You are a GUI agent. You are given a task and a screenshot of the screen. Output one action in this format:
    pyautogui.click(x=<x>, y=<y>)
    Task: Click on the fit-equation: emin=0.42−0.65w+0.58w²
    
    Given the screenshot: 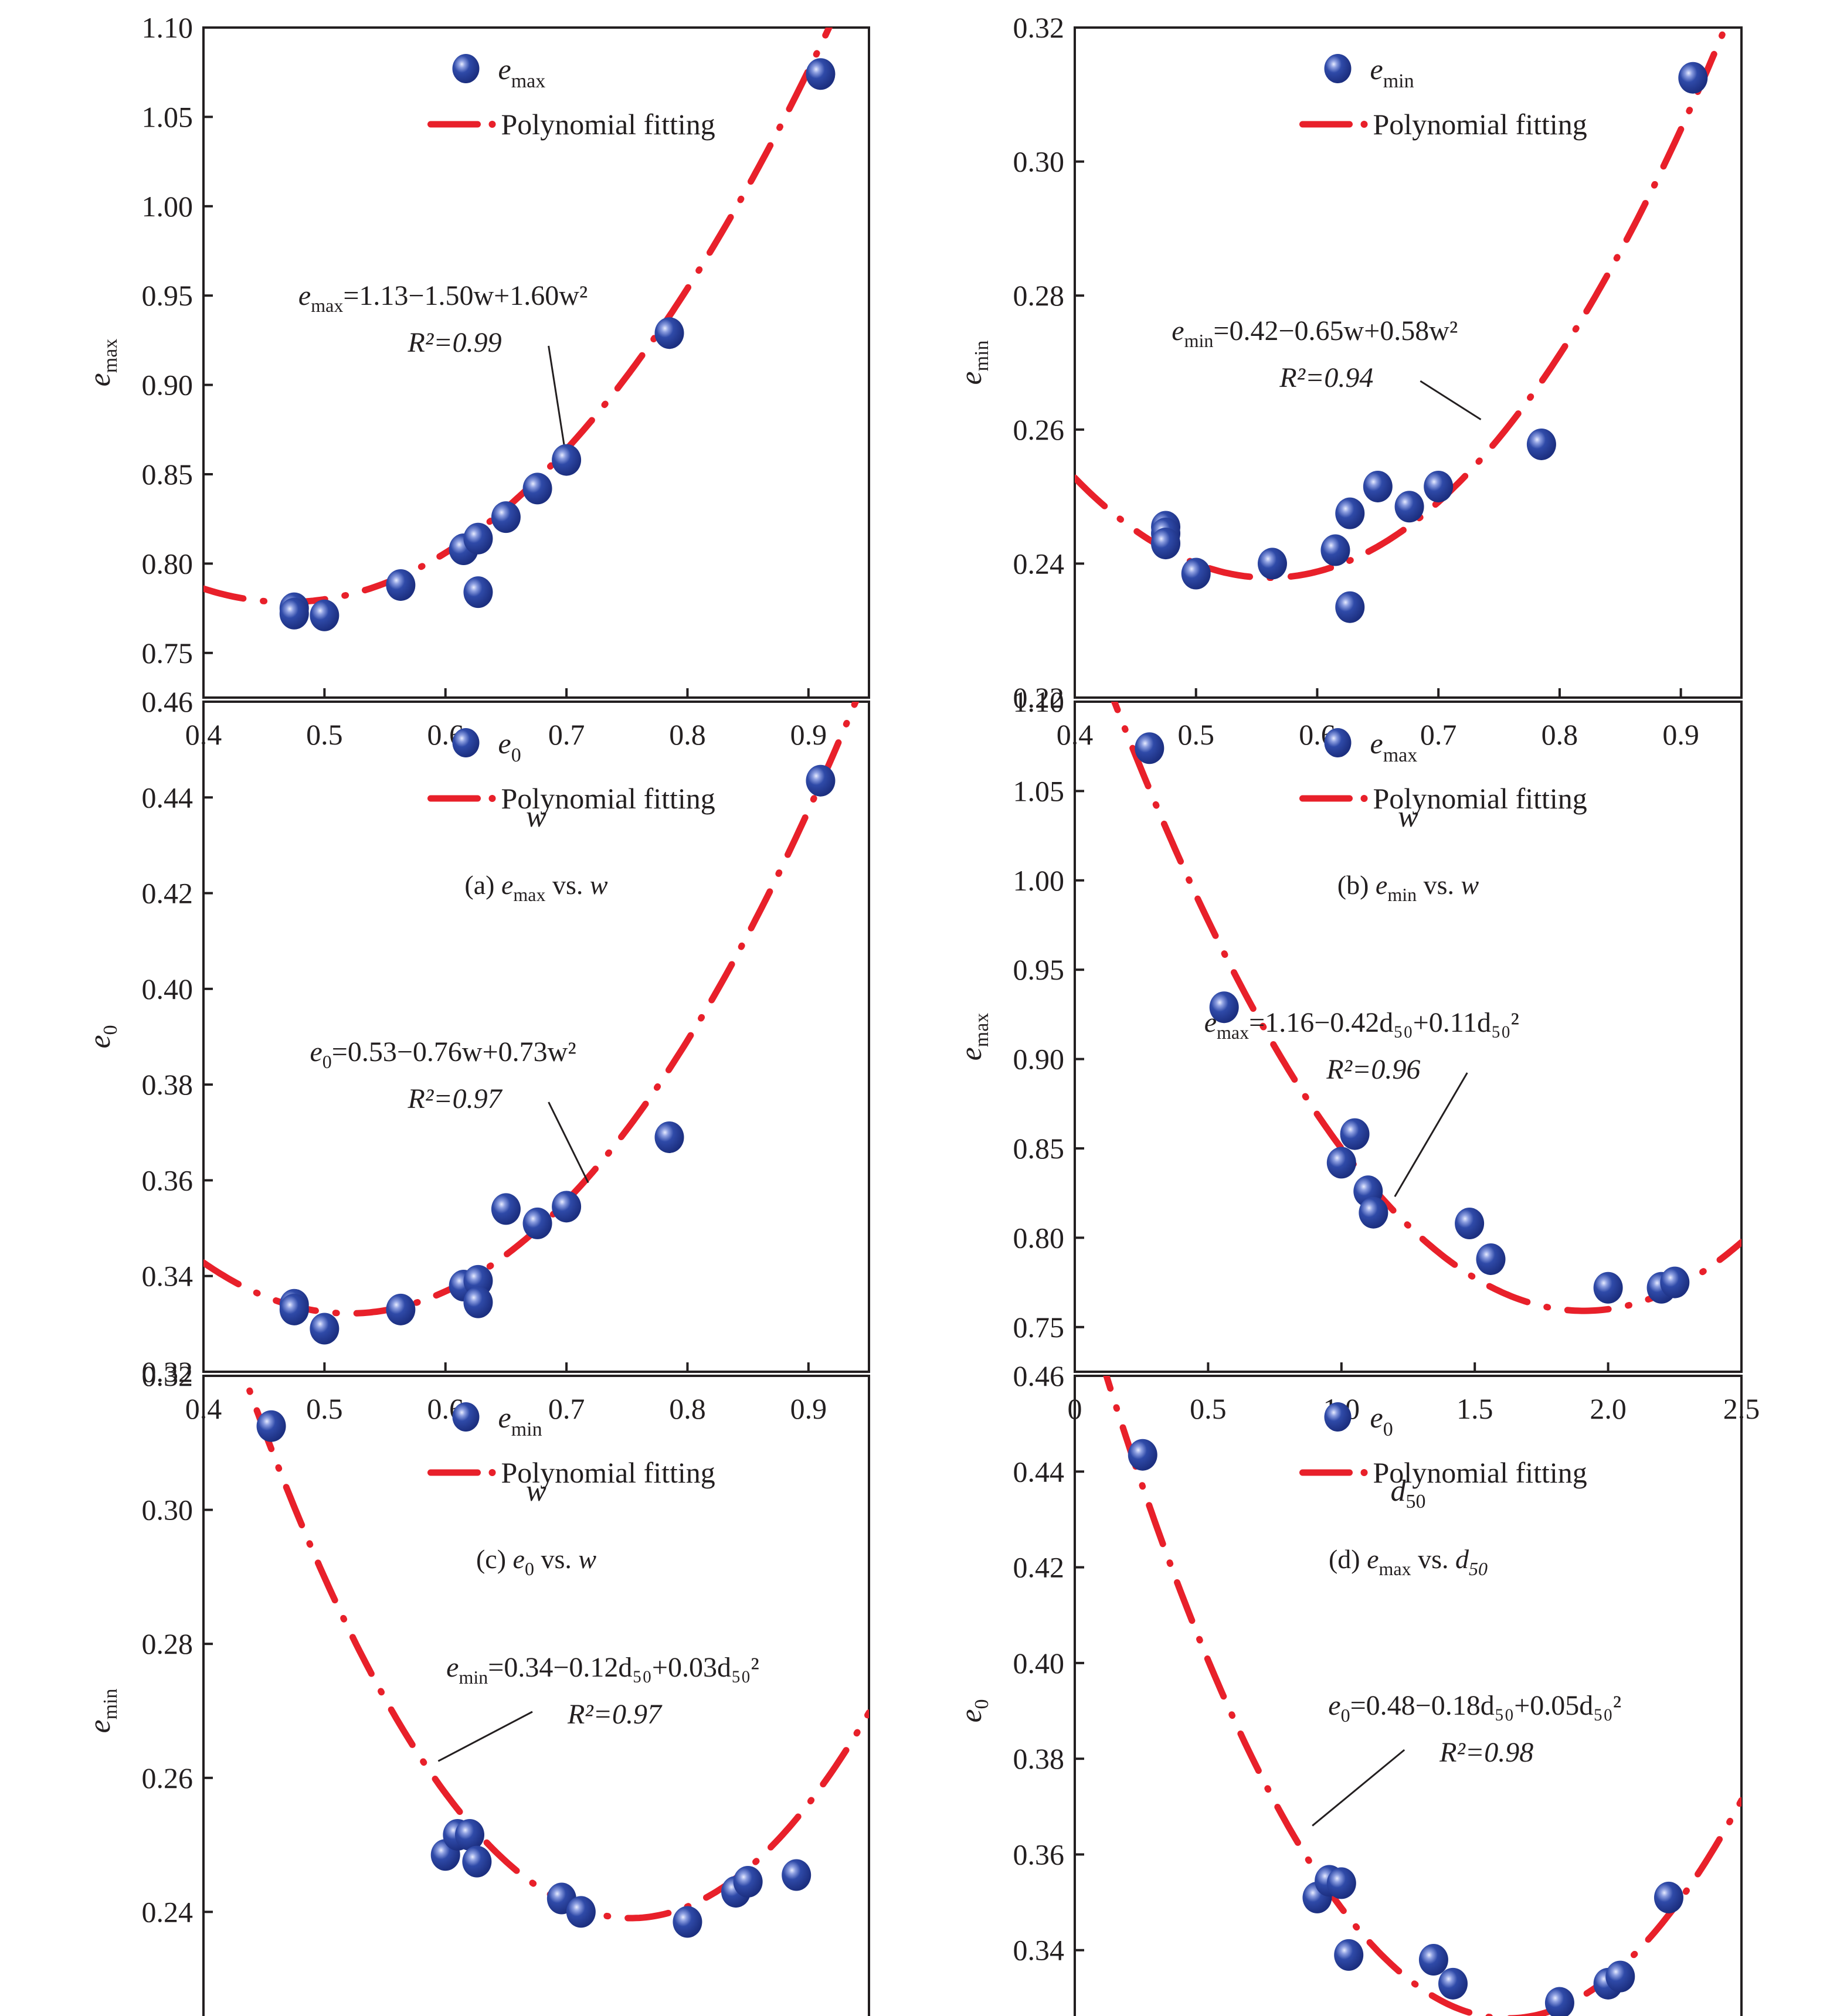 What is the action you would take?
    pyautogui.click(x=1315, y=333)
    